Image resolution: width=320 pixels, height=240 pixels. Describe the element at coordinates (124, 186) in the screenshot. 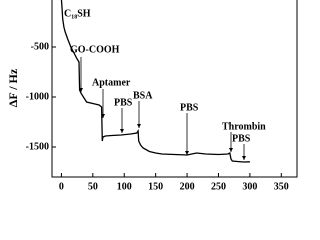

I see `x-tick-label: 100` at that location.